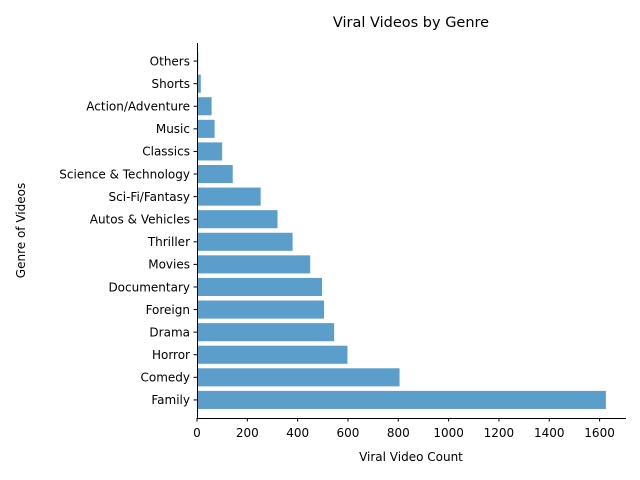 The width and height of the screenshot is (640, 480). Describe the element at coordinates (171, 84) in the screenshot. I see `y-tick-label-shorts: Shorts` at that location.